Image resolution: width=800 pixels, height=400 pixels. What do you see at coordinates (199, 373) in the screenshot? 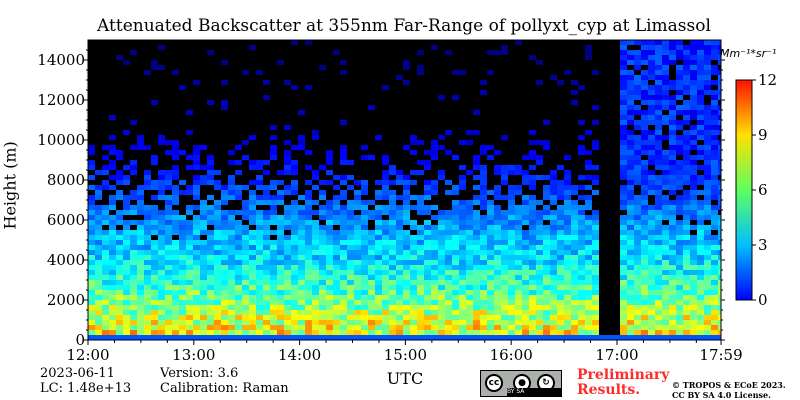
I see `version-label: Version: 3.6` at bounding box center [199, 373].